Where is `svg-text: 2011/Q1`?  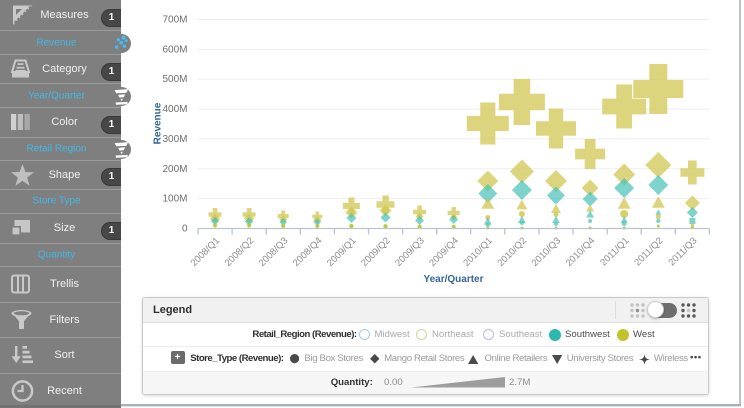
svg-text: 2011/Q1 is located at coordinates (614, 251).